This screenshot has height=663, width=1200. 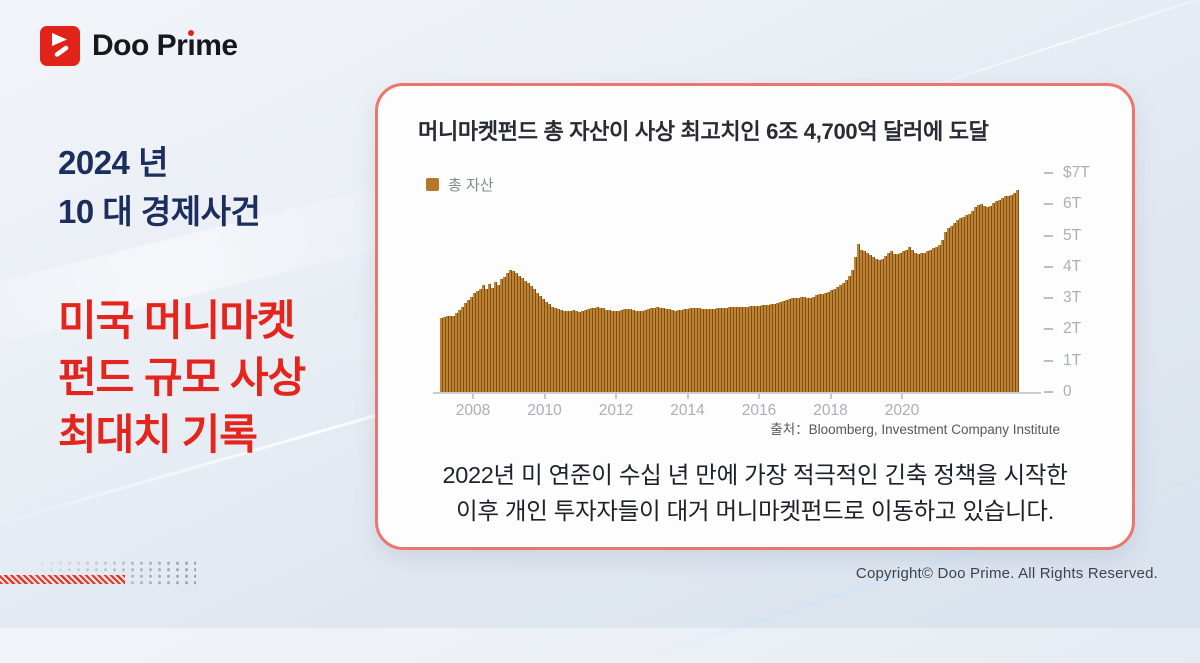 What do you see at coordinates (755, 475) in the screenshot?
I see `caption-line-1: 2022년 미 연준이 수십 년 만에 가장 적극적인 긴축 정책을 시작한` at bounding box center [755, 475].